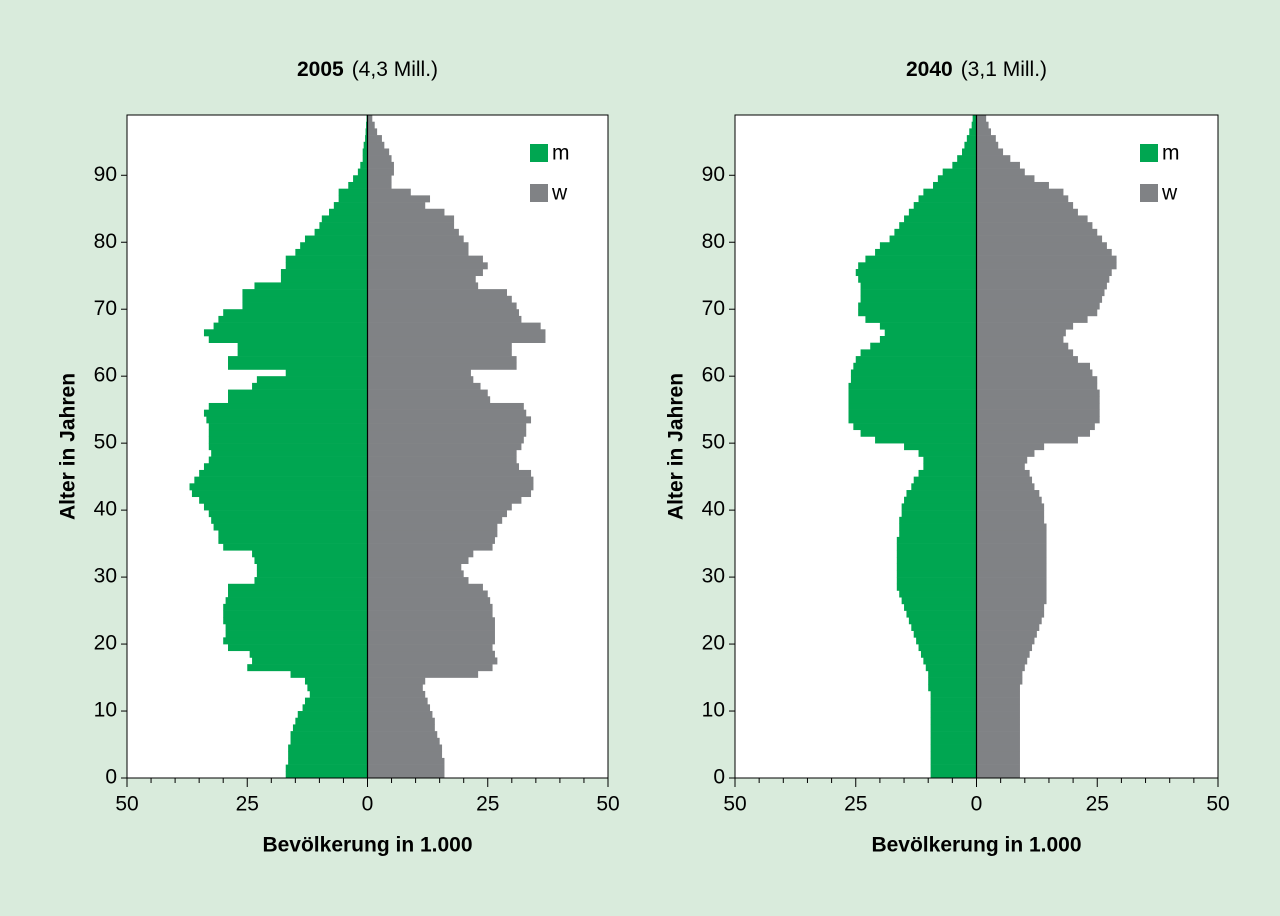 The width and height of the screenshot is (1280, 916). Describe the element at coordinates (320, 69) in the screenshot. I see `title-year: 2005` at that location.